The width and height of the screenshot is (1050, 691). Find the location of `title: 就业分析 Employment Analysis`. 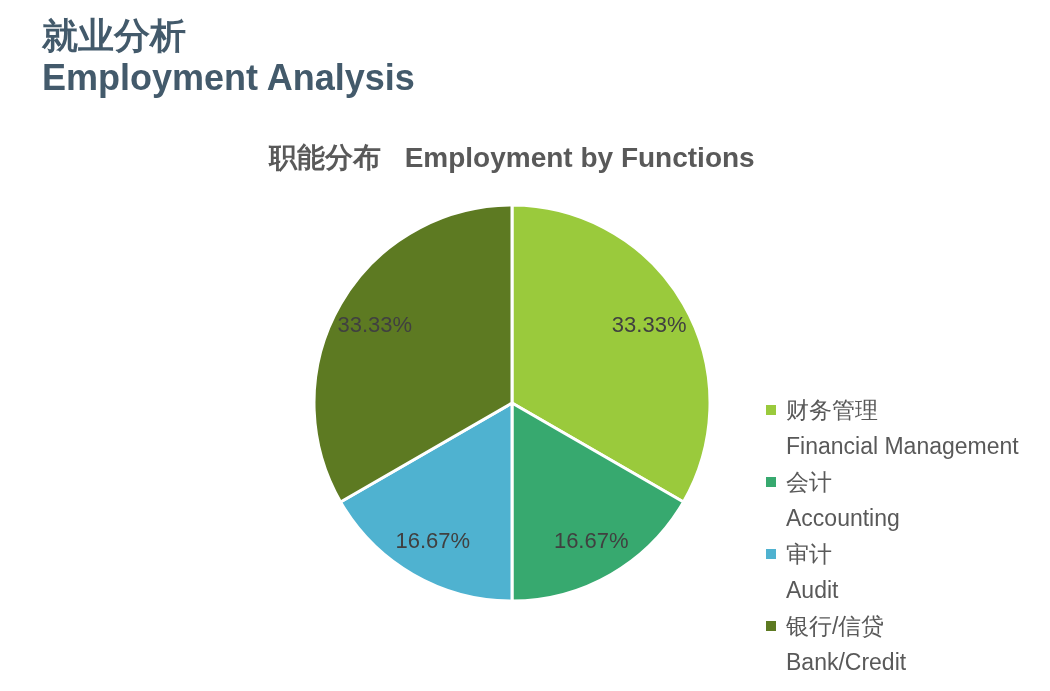

title: 就业分析 Employment Analysis is located at coordinates (228, 56).